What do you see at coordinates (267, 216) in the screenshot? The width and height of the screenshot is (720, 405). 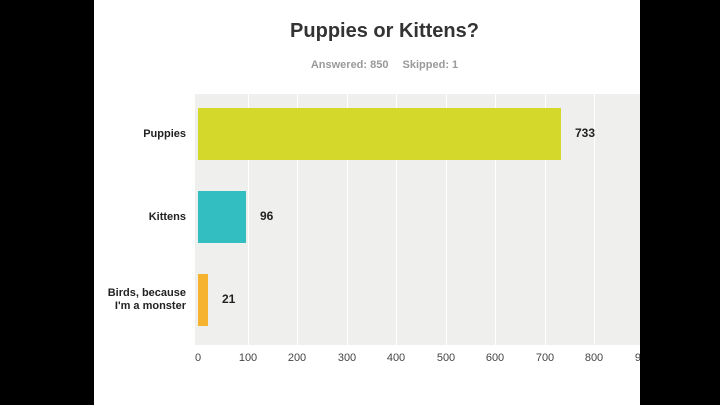 I see `value-label-1: 96` at bounding box center [267, 216].